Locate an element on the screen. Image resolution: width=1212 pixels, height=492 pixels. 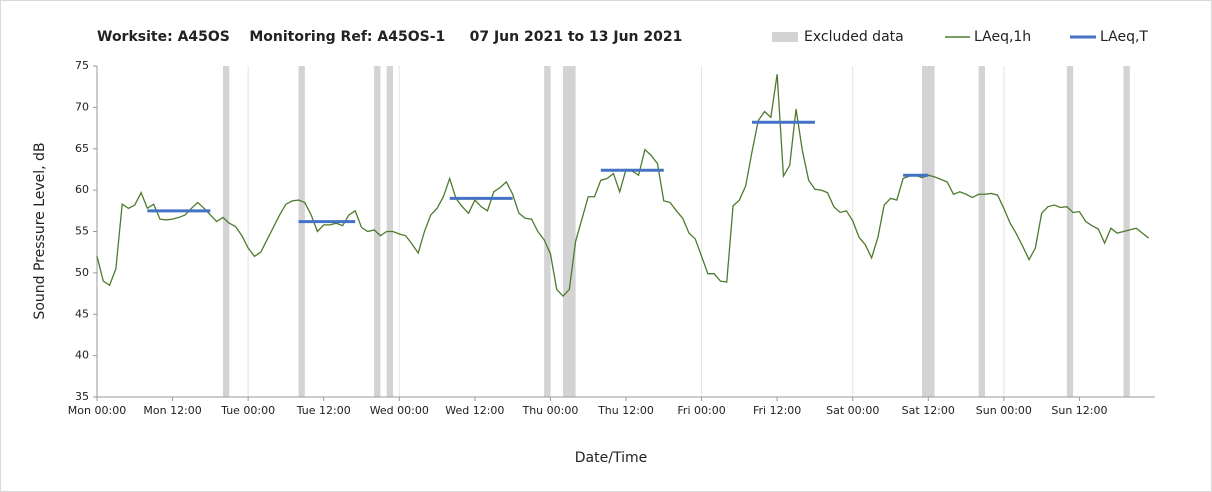
x-tick-label: Mon 00:00 is located at coordinates (97, 410).